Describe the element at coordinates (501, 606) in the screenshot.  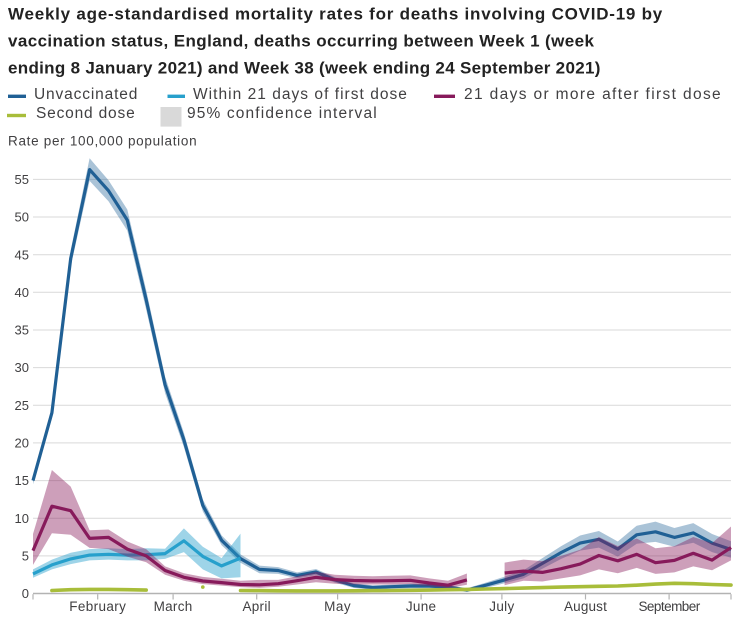
I see `svg-text: July` at that location.